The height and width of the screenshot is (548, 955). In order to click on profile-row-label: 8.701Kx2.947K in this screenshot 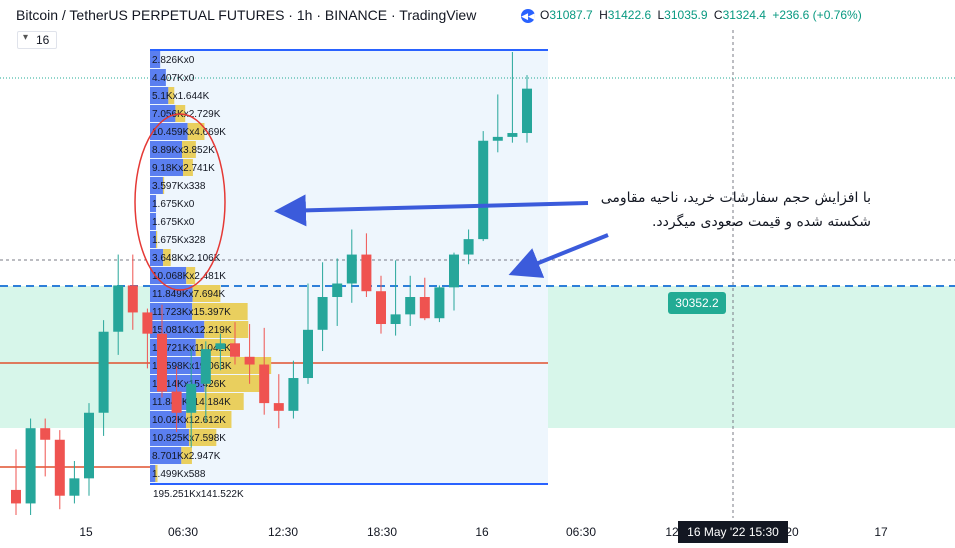, I will do `click(186, 456)`.